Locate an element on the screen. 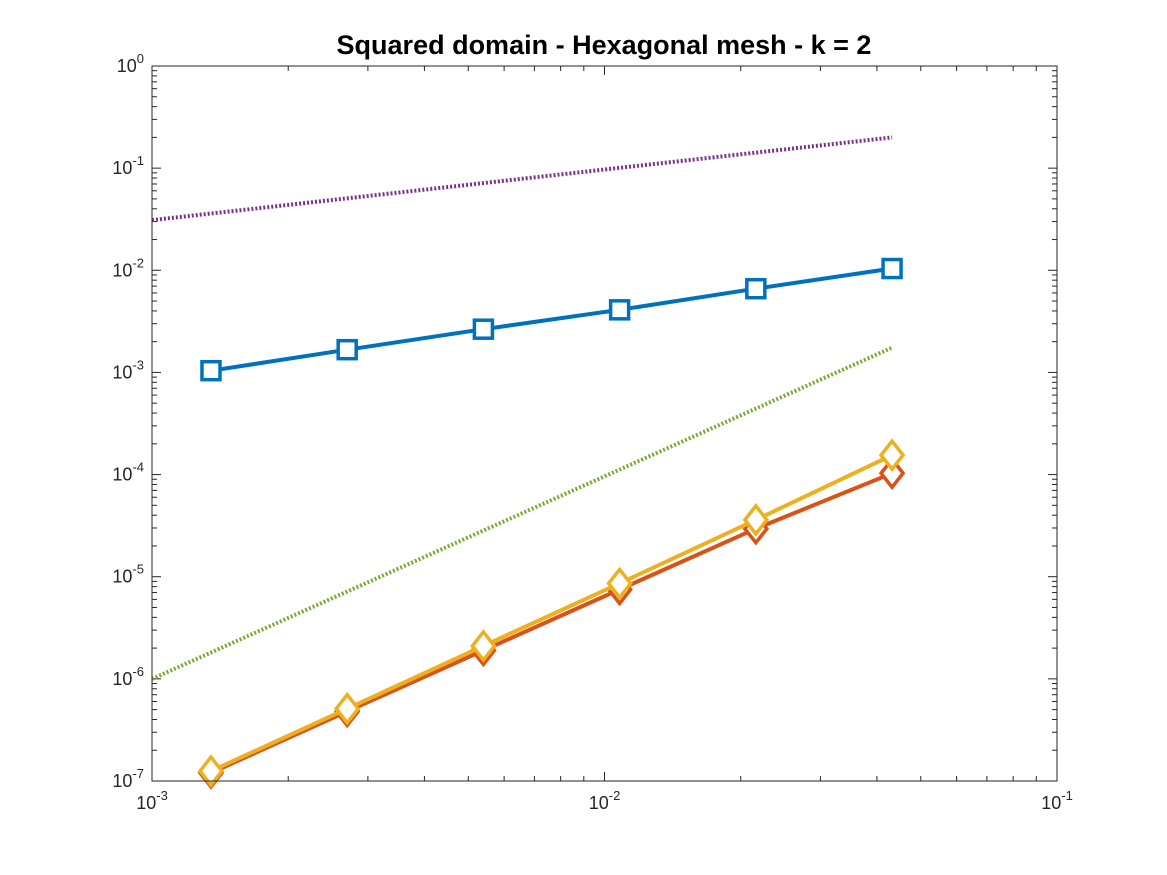 The height and width of the screenshot is (875, 1167). y-tick-label: 10⁻³ is located at coordinates (128, 369).